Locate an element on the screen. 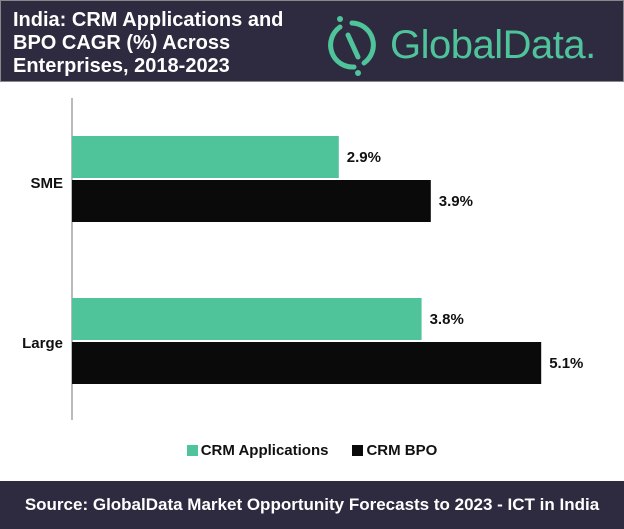 The width and height of the screenshot is (624, 529). category-label: SME is located at coordinates (46, 183).